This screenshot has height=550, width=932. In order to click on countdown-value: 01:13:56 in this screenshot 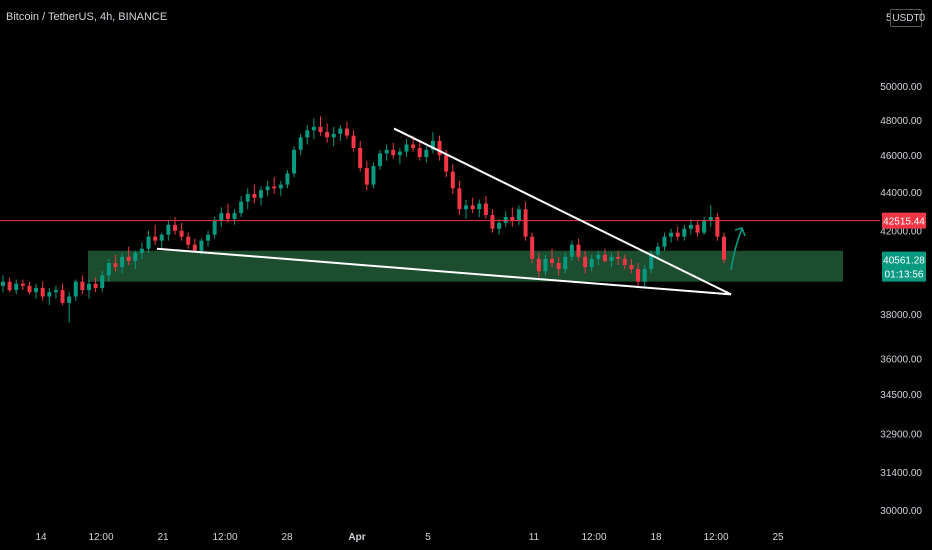, I will do `click(904, 275)`.